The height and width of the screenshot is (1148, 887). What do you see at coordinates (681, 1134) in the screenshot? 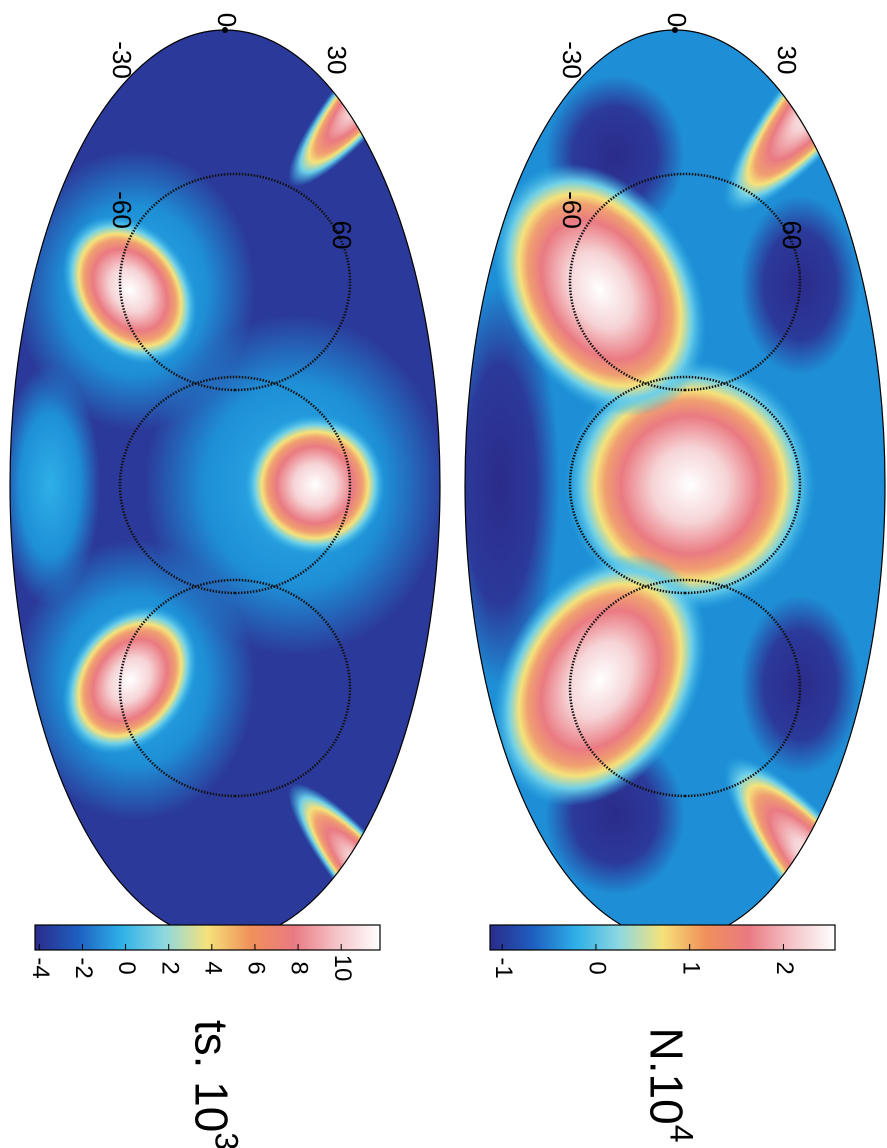
I see `colorbar-title-exponent: 4` at bounding box center [681, 1134].